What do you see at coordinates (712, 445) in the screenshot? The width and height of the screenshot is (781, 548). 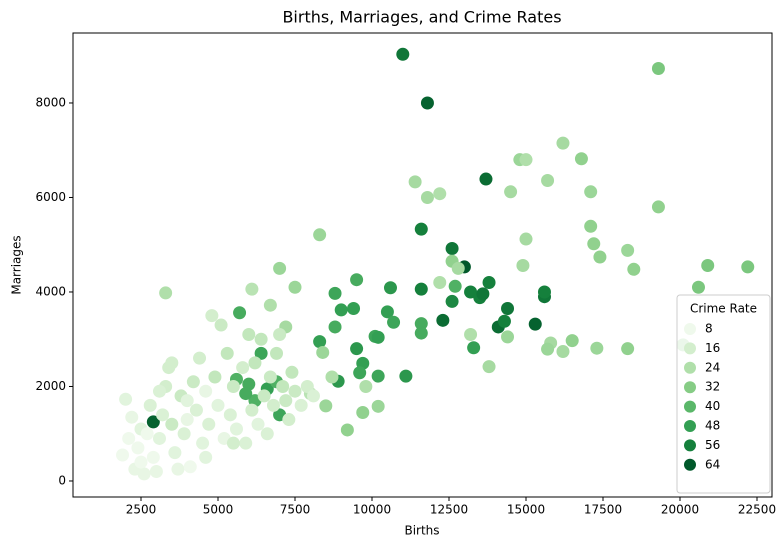 I see `legend-label: 56` at bounding box center [712, 445].